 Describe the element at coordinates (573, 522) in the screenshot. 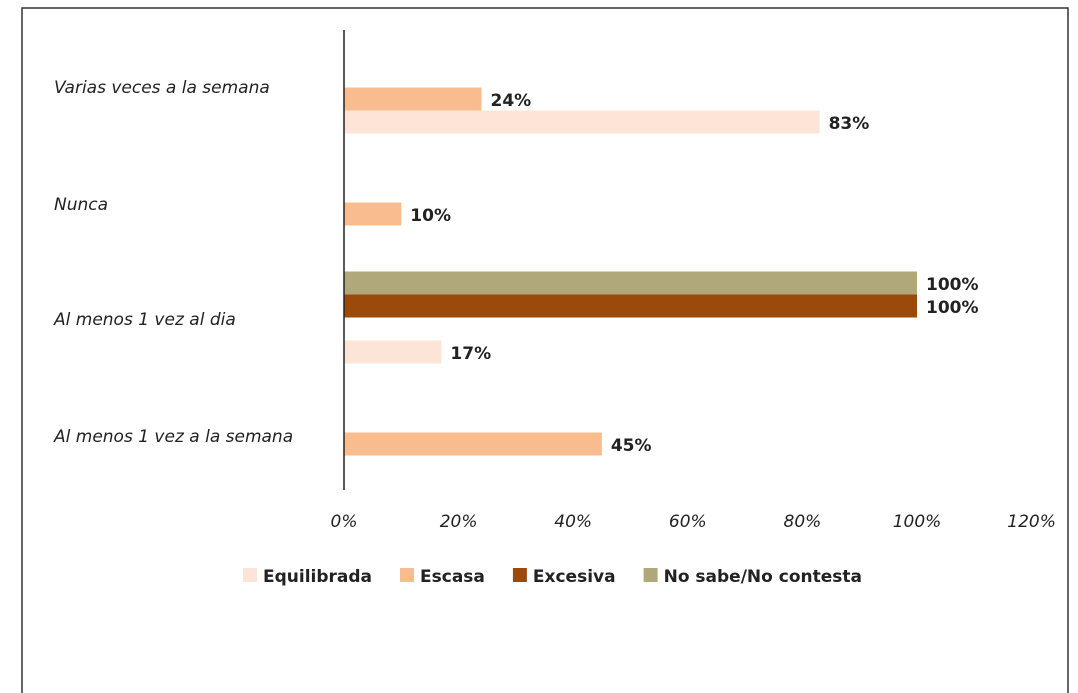

I see `x-tick-label: 40%` at that location.